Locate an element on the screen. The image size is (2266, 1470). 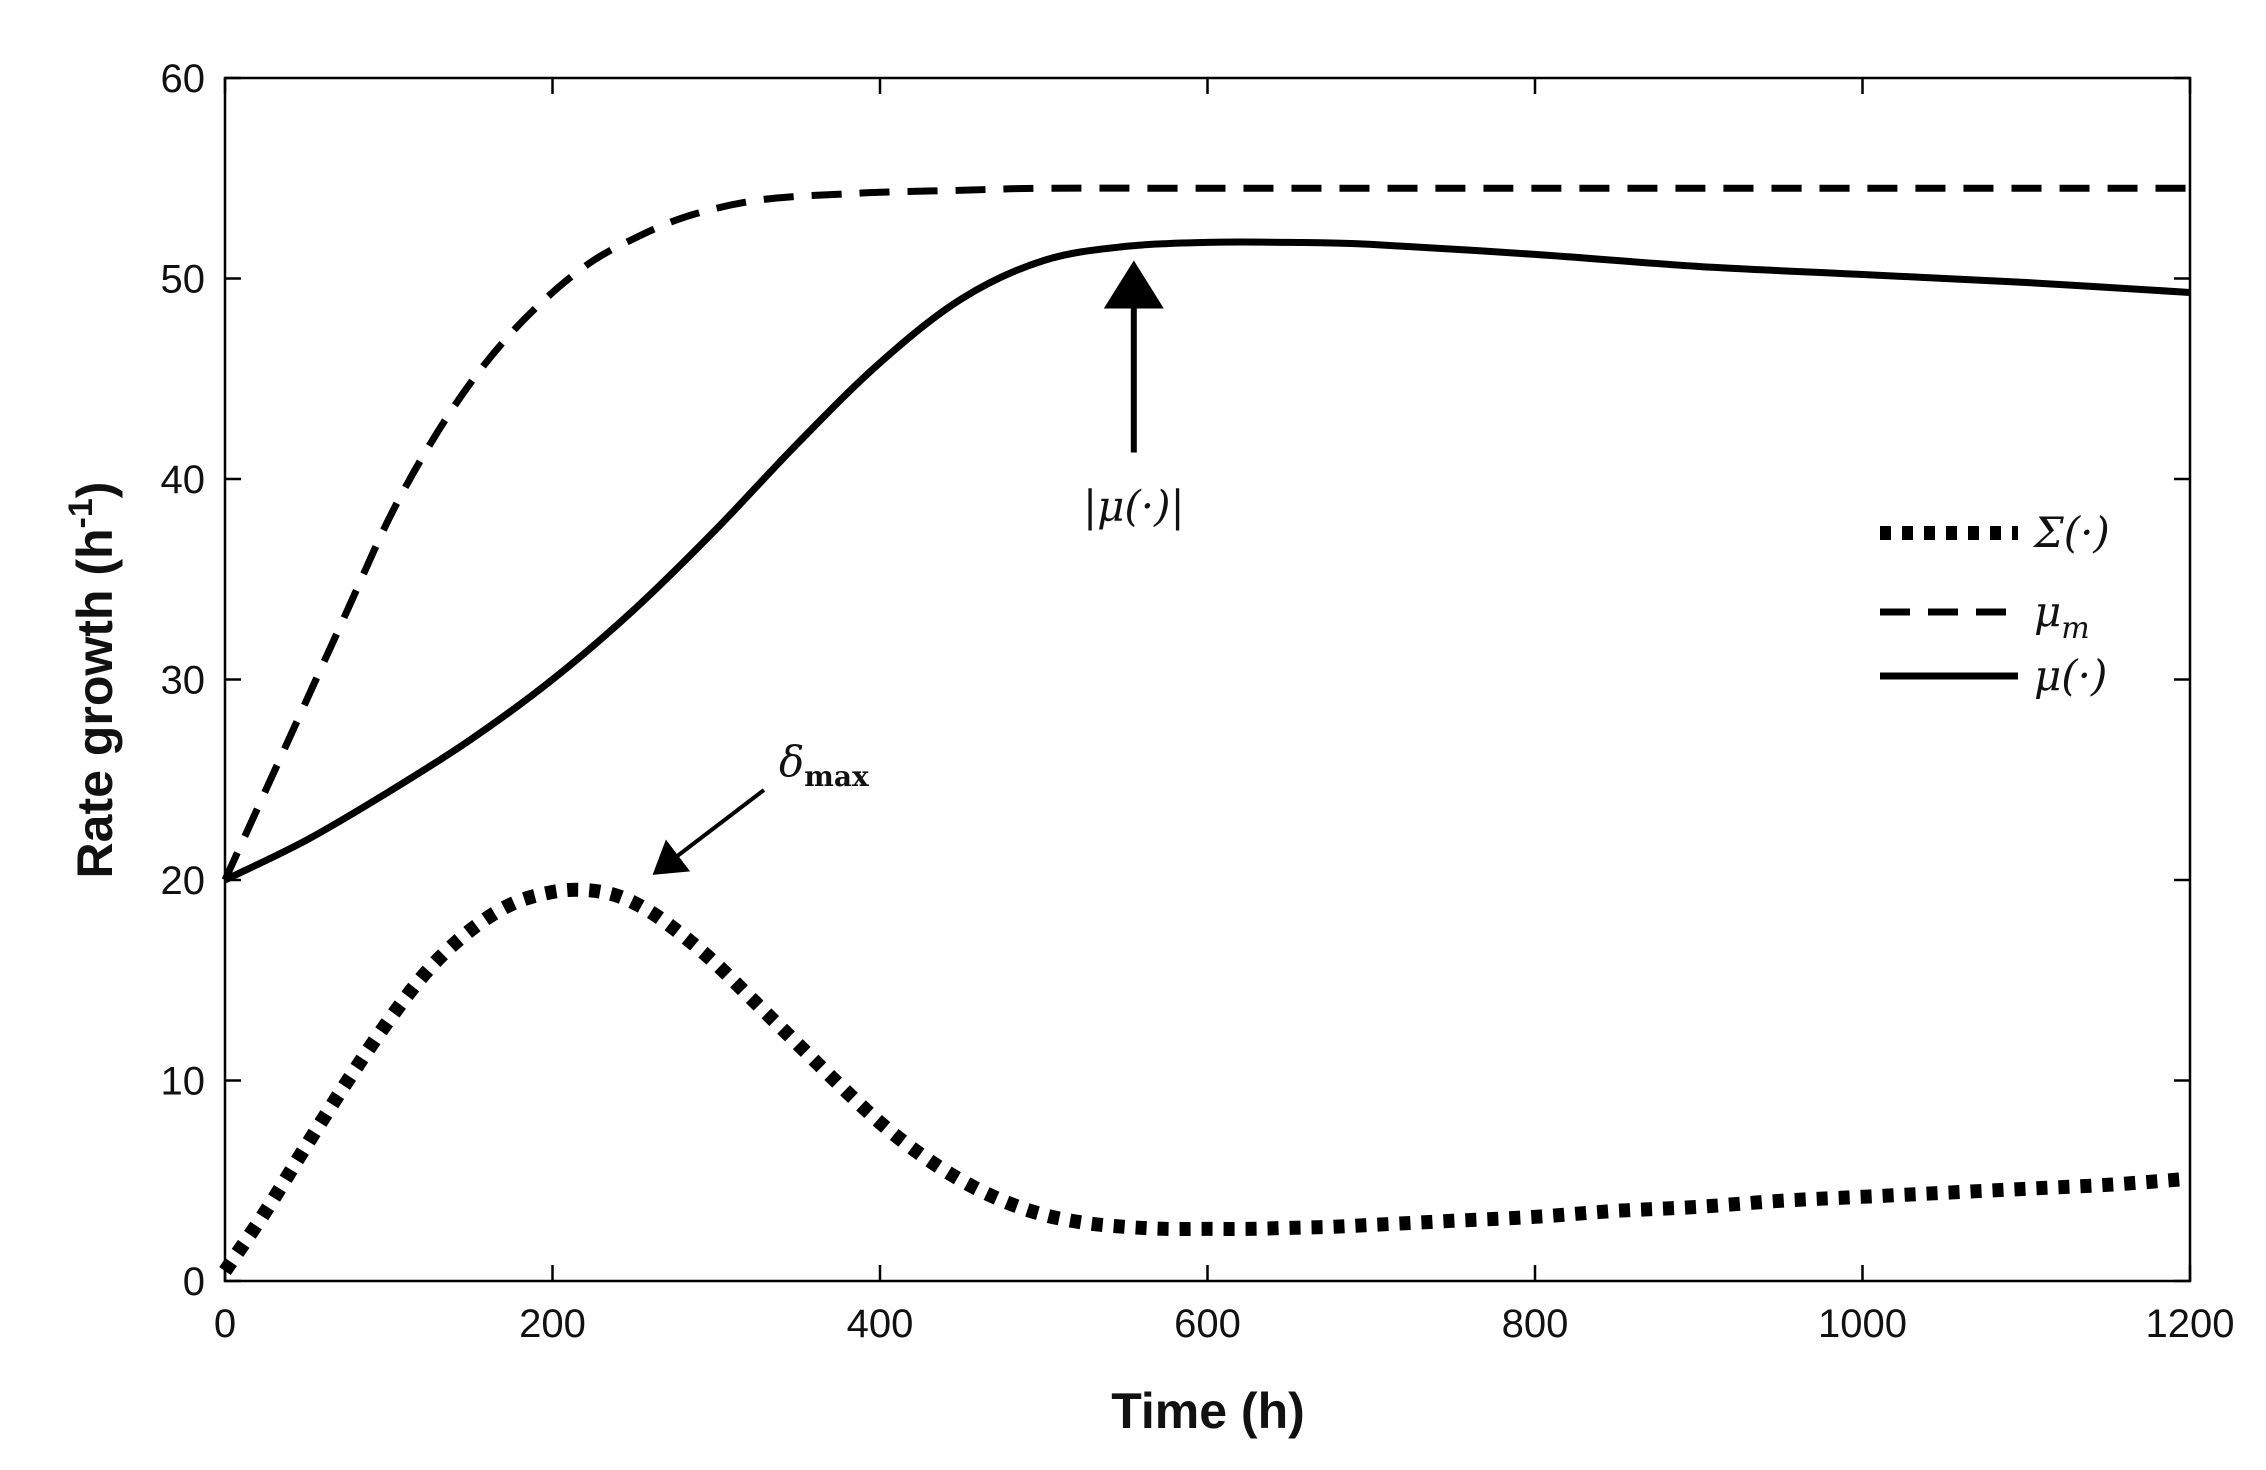
legend-label-main: μ is located at coordinates (2047, 611).